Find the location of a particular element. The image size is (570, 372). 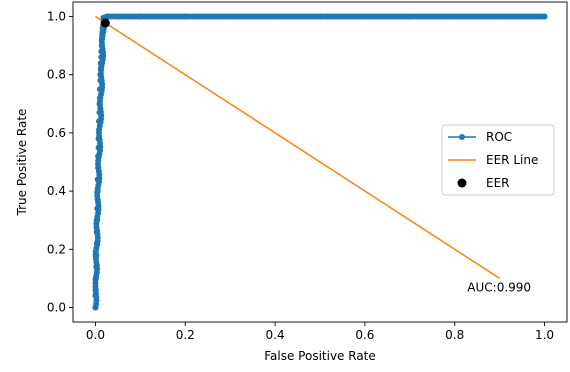

x-tick-label: 0.6 is located at coordinates (364, 335).